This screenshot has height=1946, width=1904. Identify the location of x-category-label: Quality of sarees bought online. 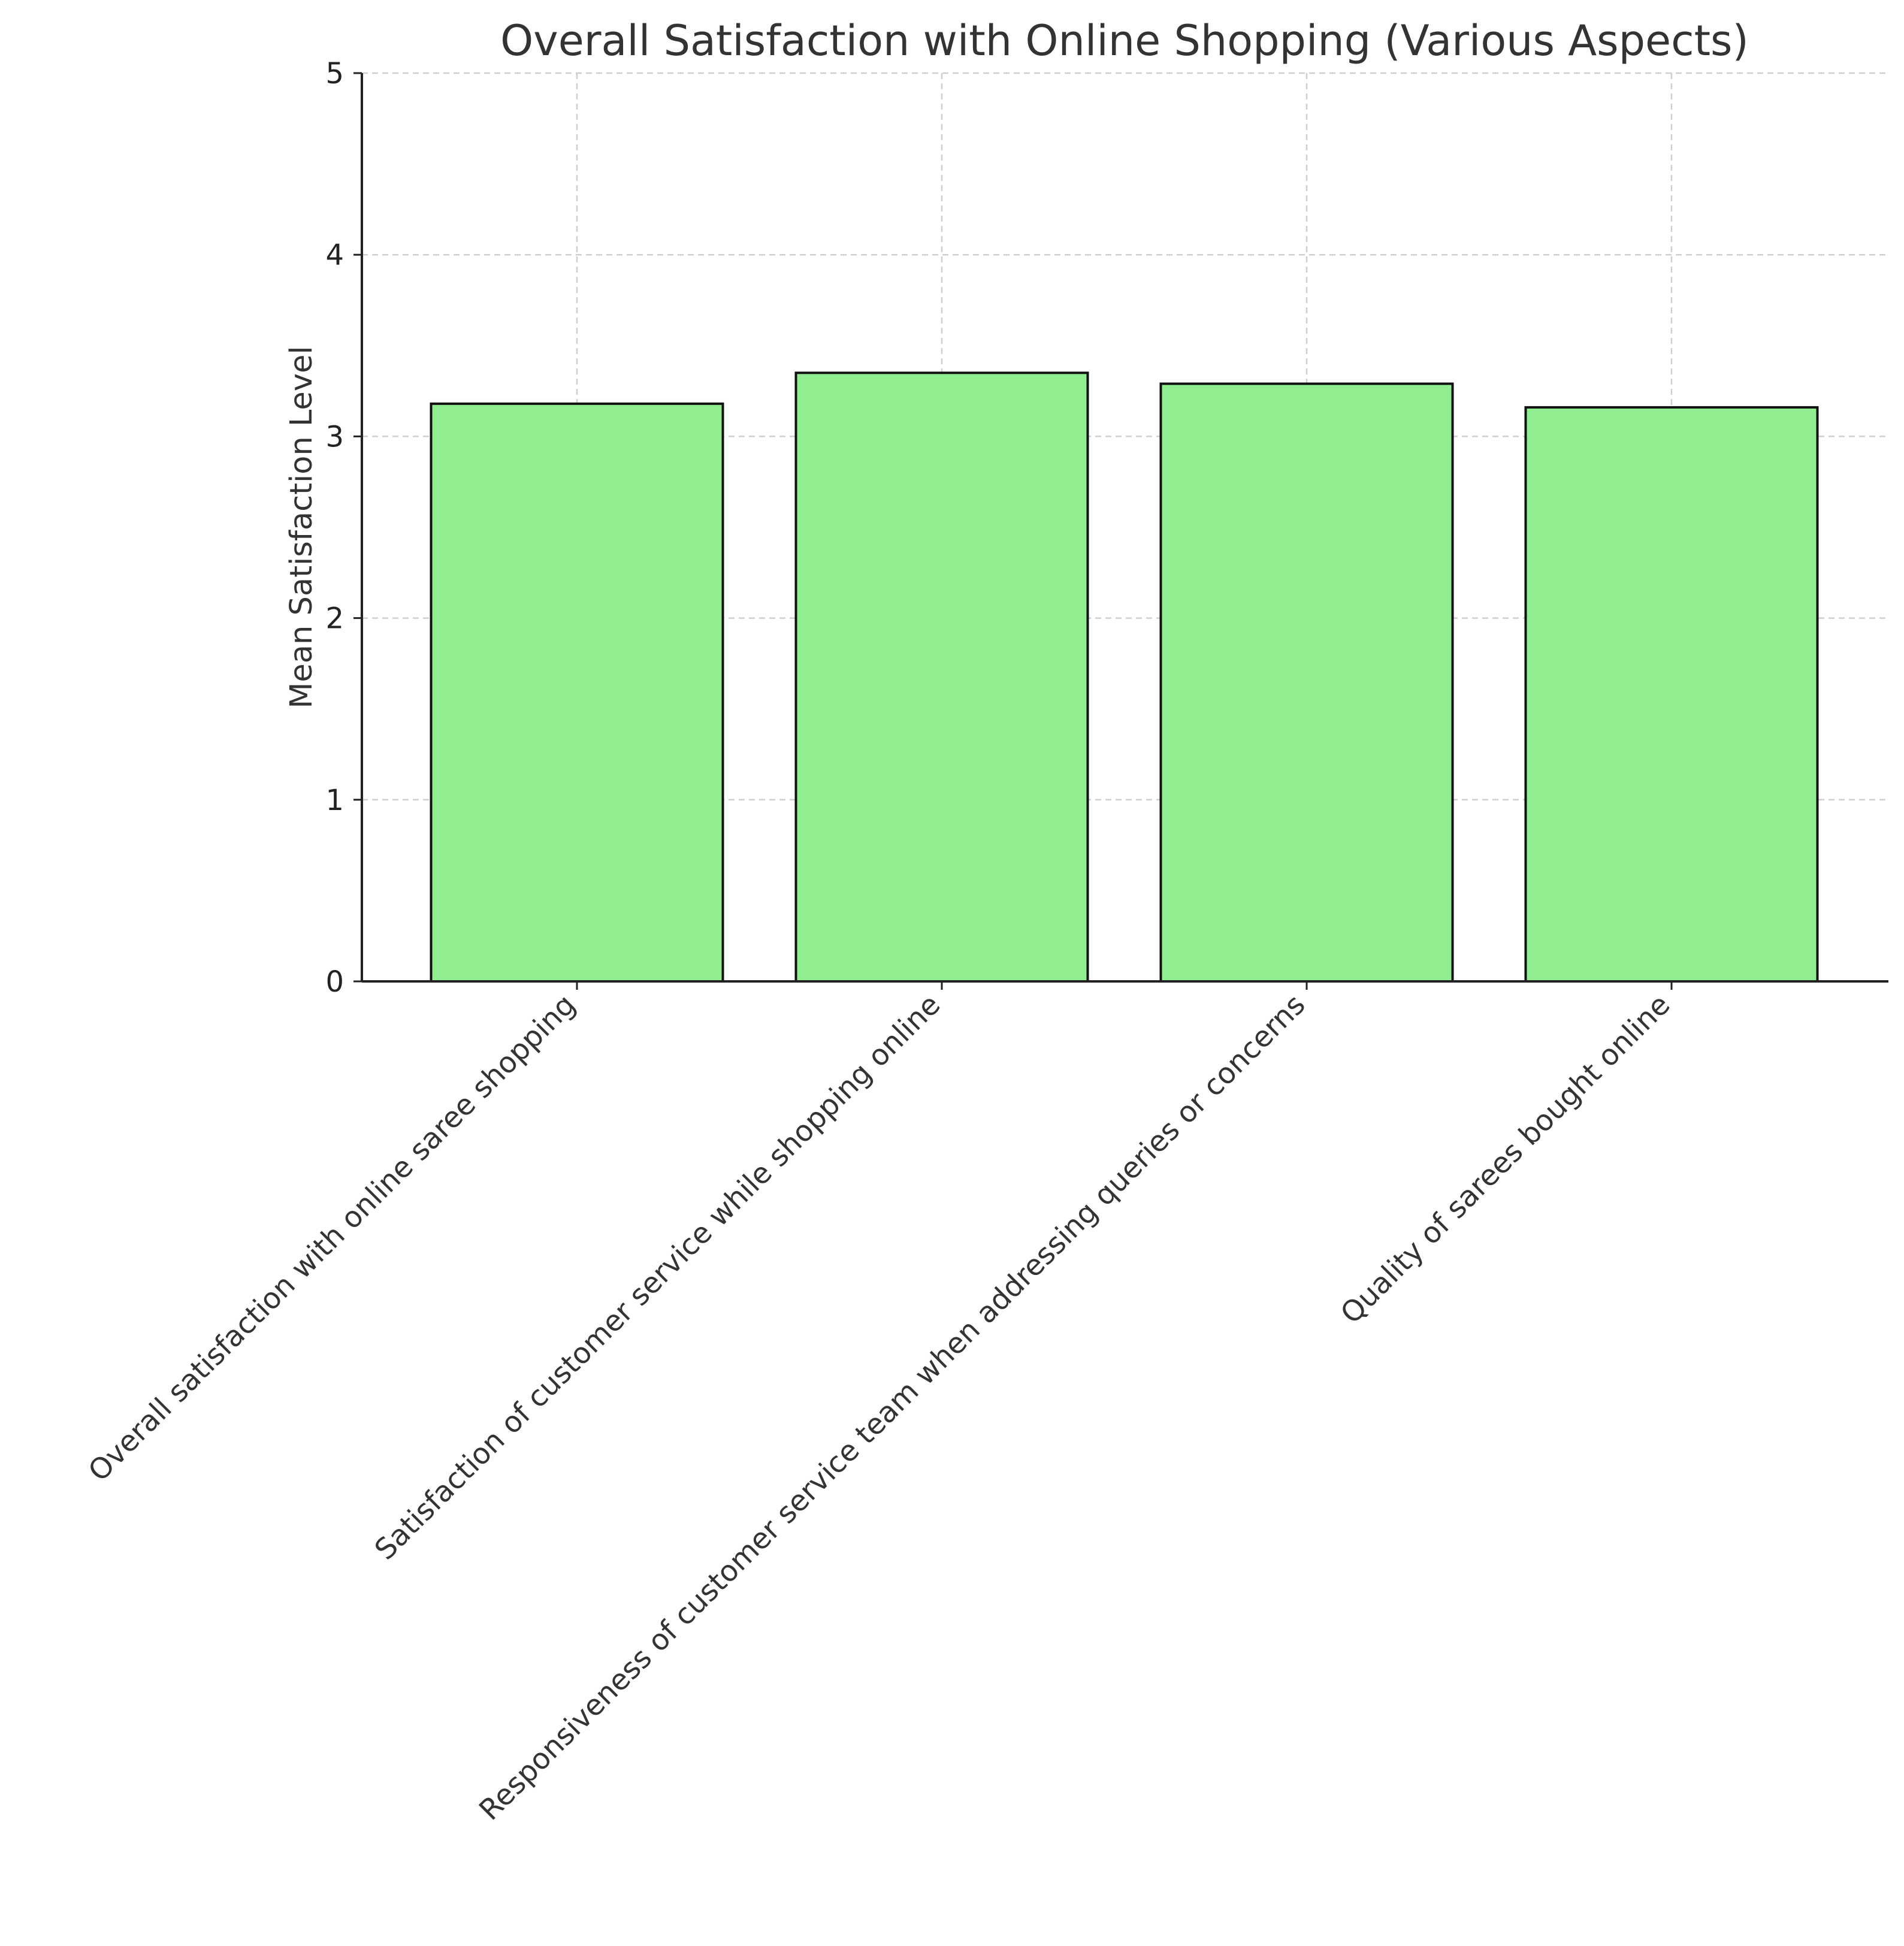
(1505, 1159).